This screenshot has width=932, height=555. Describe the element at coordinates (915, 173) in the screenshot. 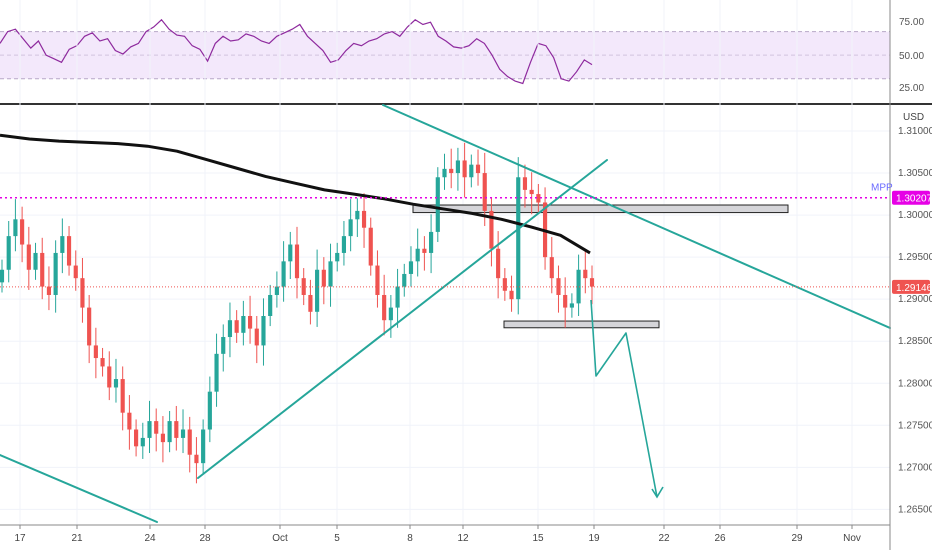

I see `price-tick-label: 1.30500` at that location.